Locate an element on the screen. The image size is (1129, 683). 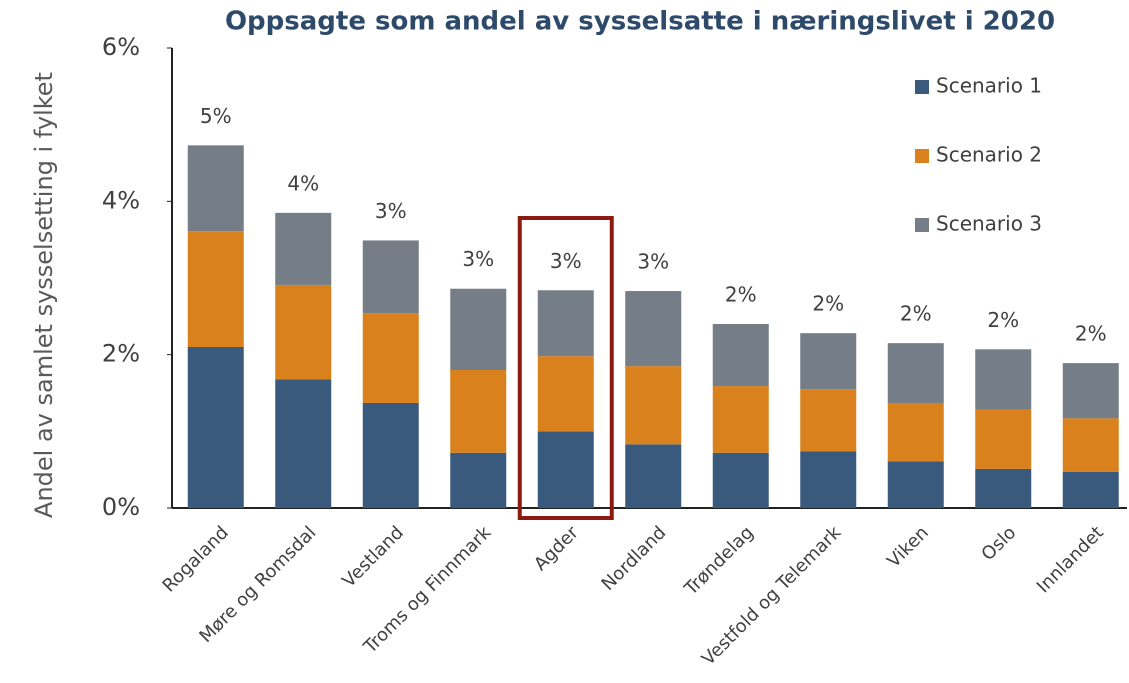
x-tick-label: Agder is located at coordinates (556, 548).